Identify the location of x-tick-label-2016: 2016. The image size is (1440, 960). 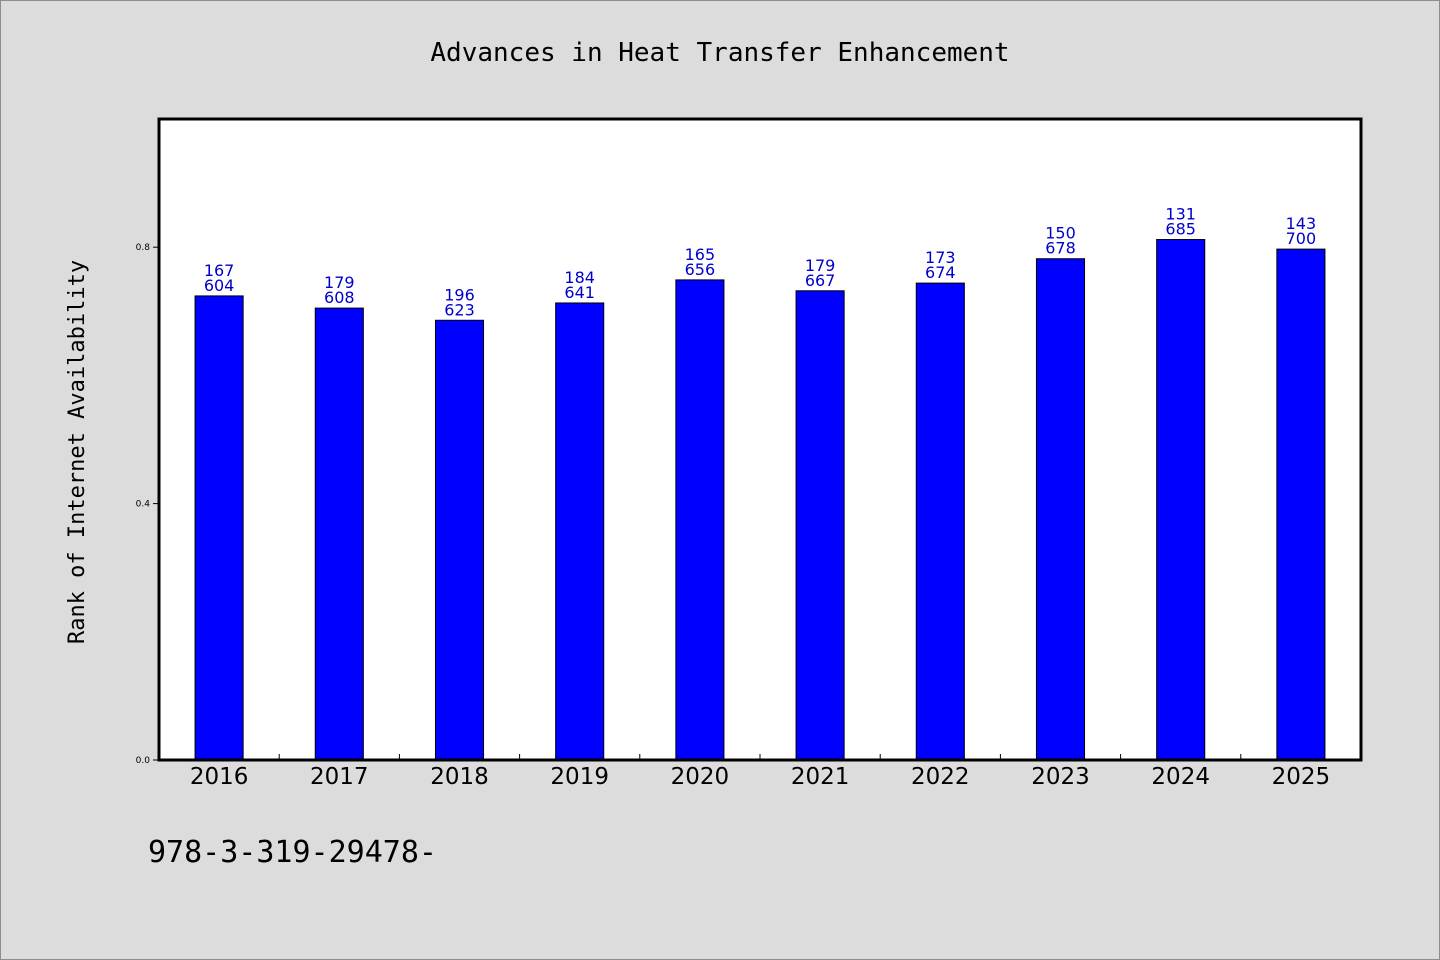
(219, 777).